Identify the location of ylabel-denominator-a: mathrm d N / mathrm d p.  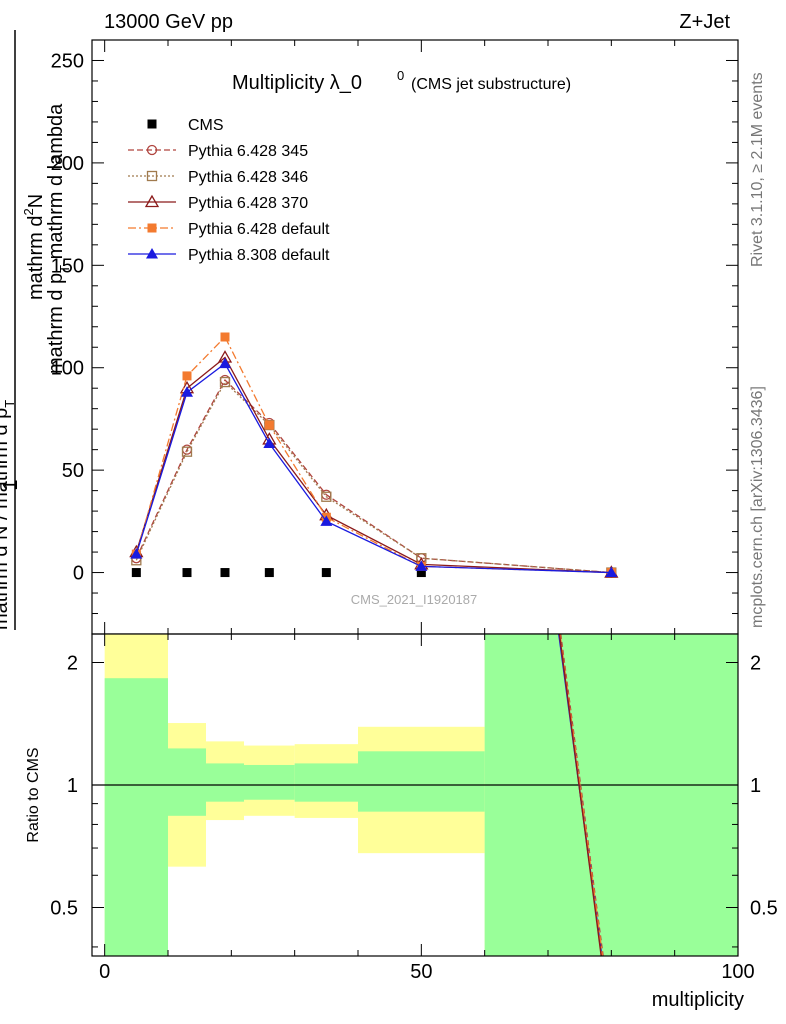
(6, 519).